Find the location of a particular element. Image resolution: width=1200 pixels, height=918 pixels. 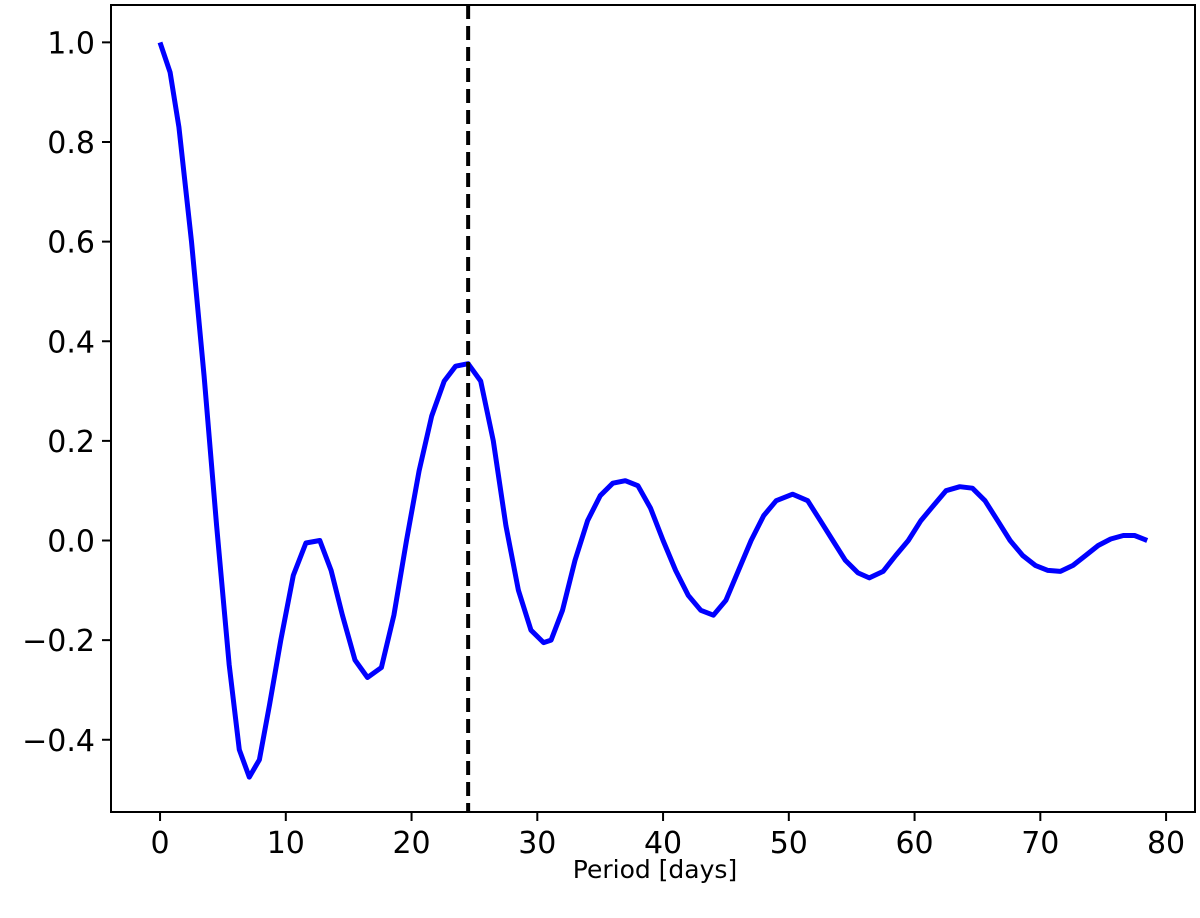

x-tick-label: 60 is located at coordinates (914, 843).